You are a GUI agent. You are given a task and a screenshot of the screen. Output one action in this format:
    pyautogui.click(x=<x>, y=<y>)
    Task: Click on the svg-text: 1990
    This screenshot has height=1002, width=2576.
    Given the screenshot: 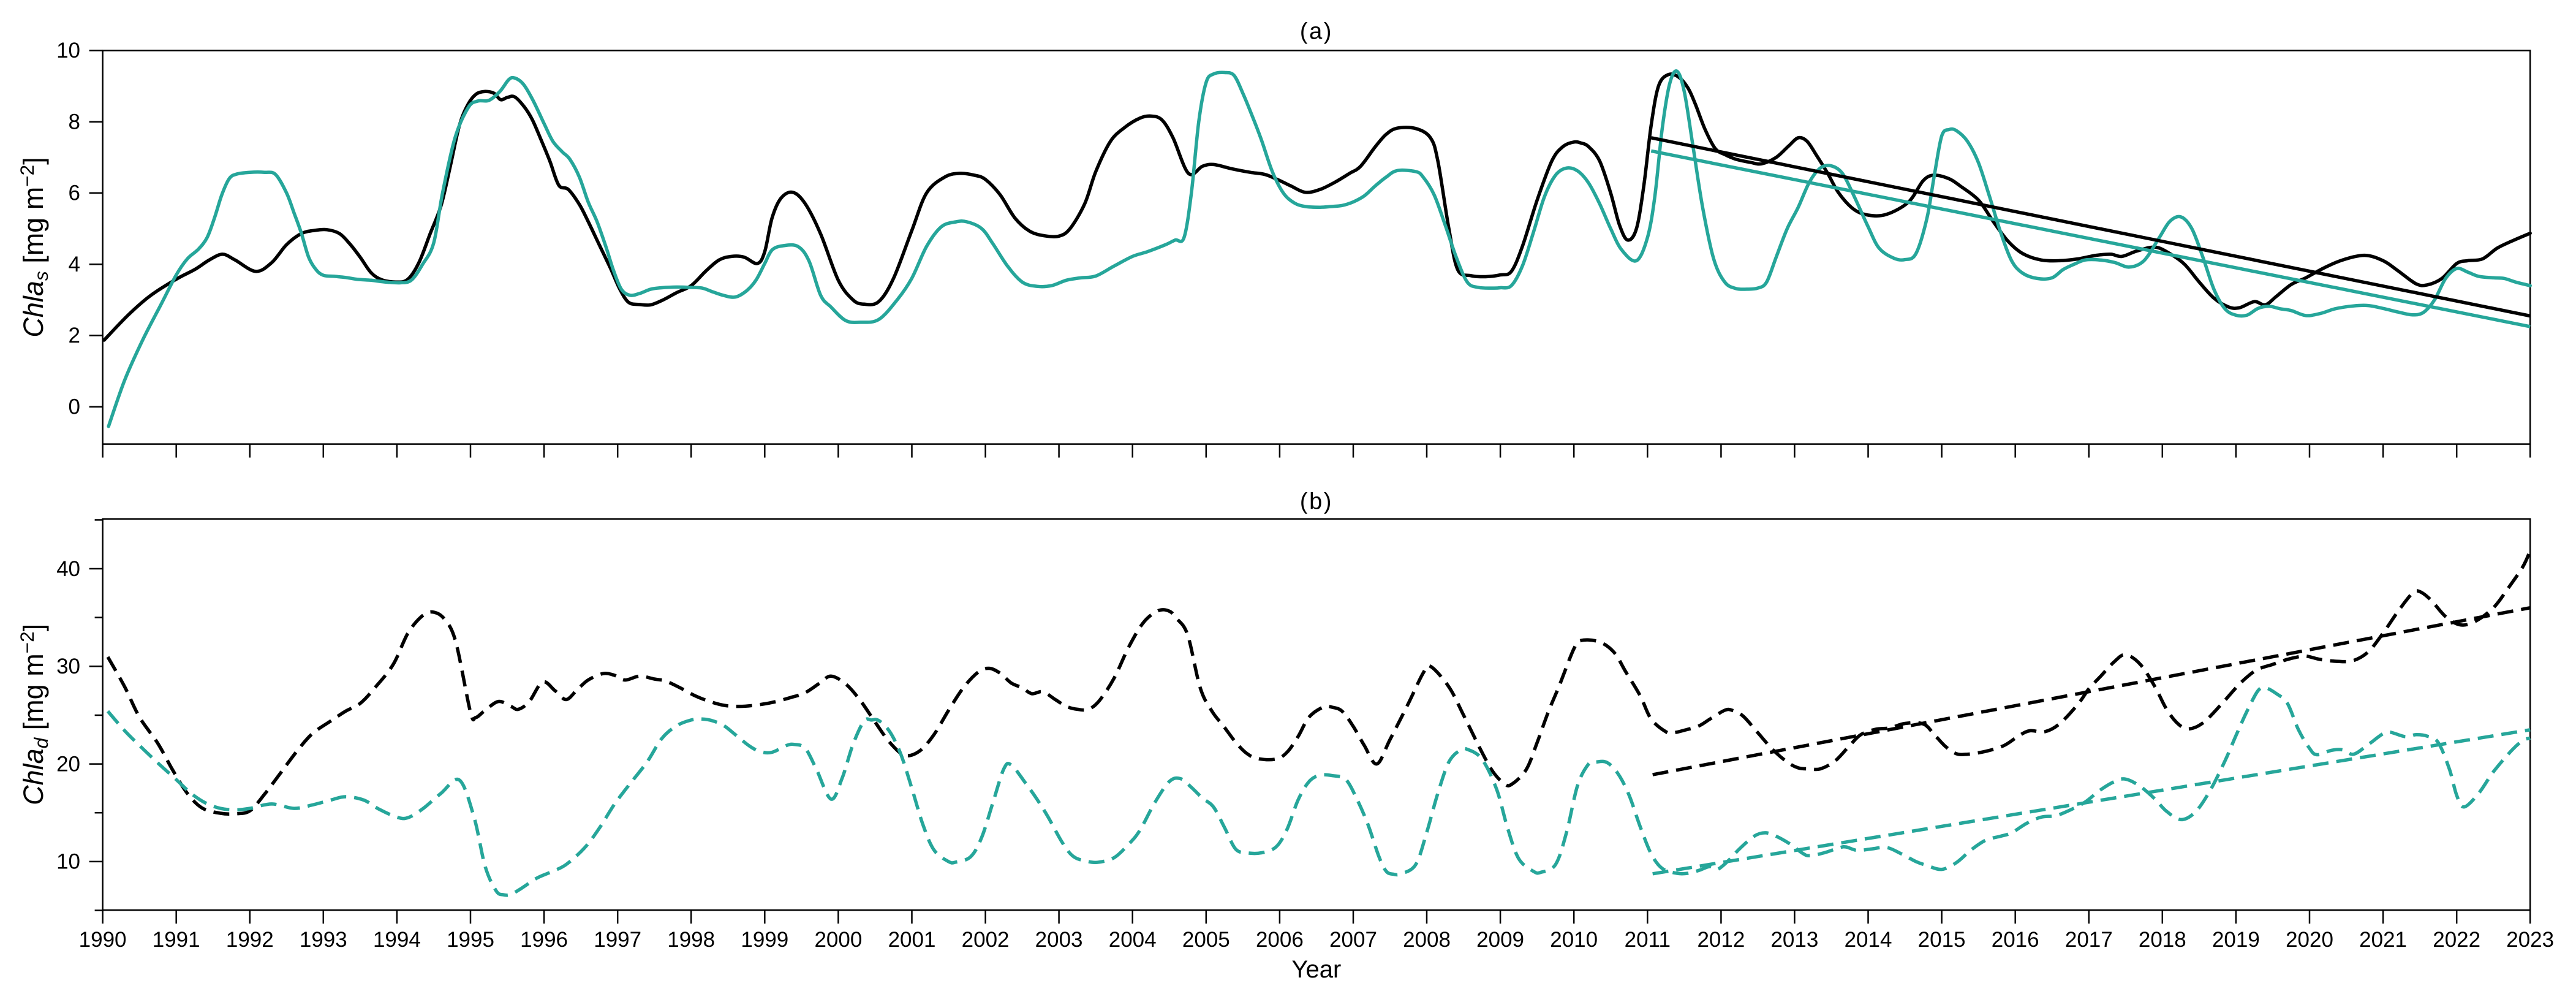 What is the action you would take?
    pyautogui.click(x=103, y=940)
    